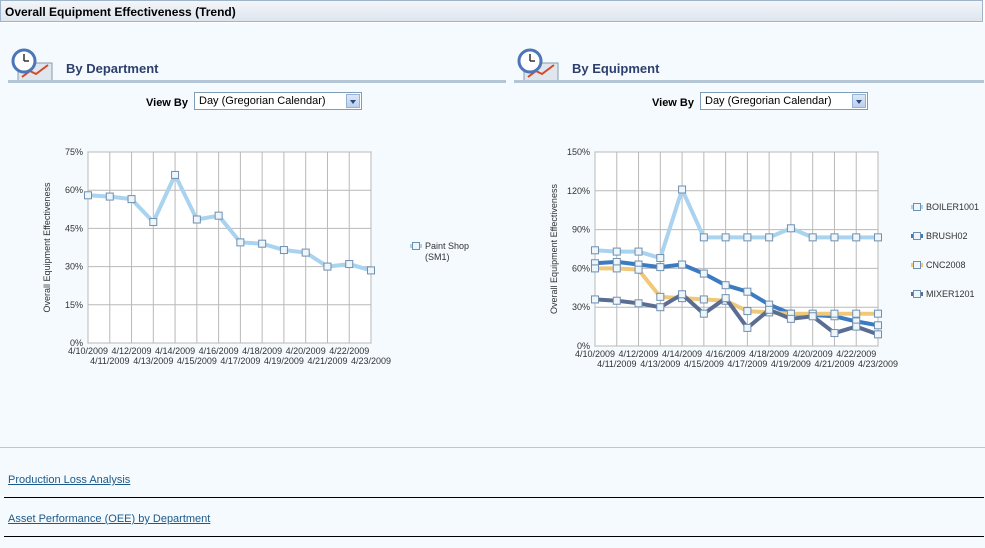 The width and height of the screenshot is (985, 548). I want to click on department-viewby-select: Day (Gregorian Calendar), so click(278, 101).